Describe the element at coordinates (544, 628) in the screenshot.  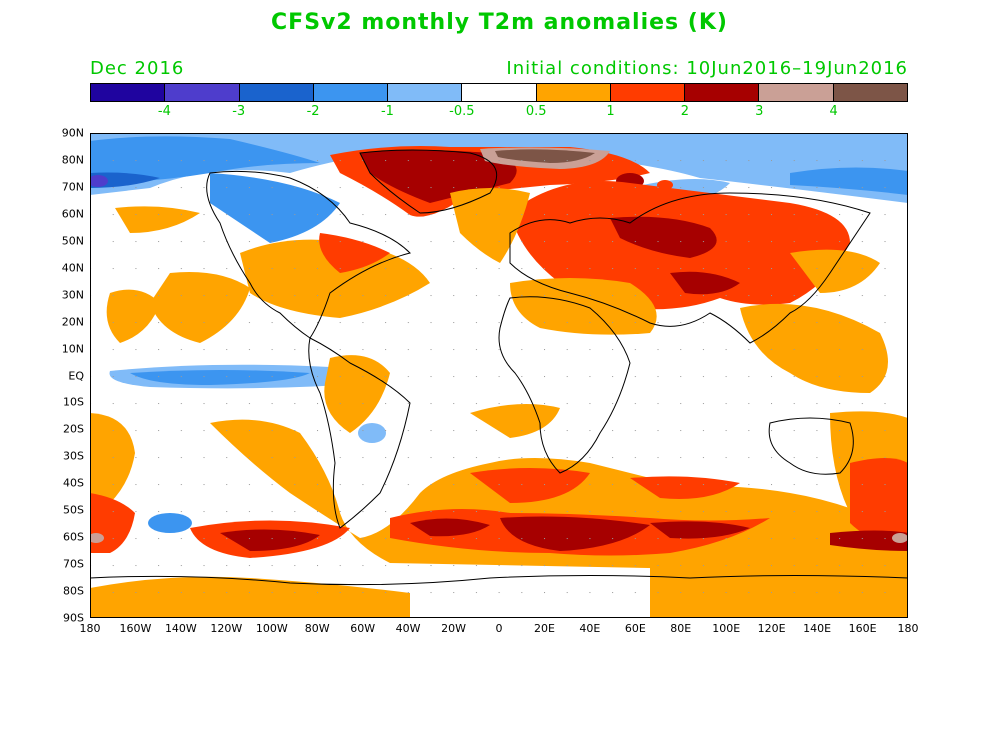
I see `longitude-label: 20E` at that location.